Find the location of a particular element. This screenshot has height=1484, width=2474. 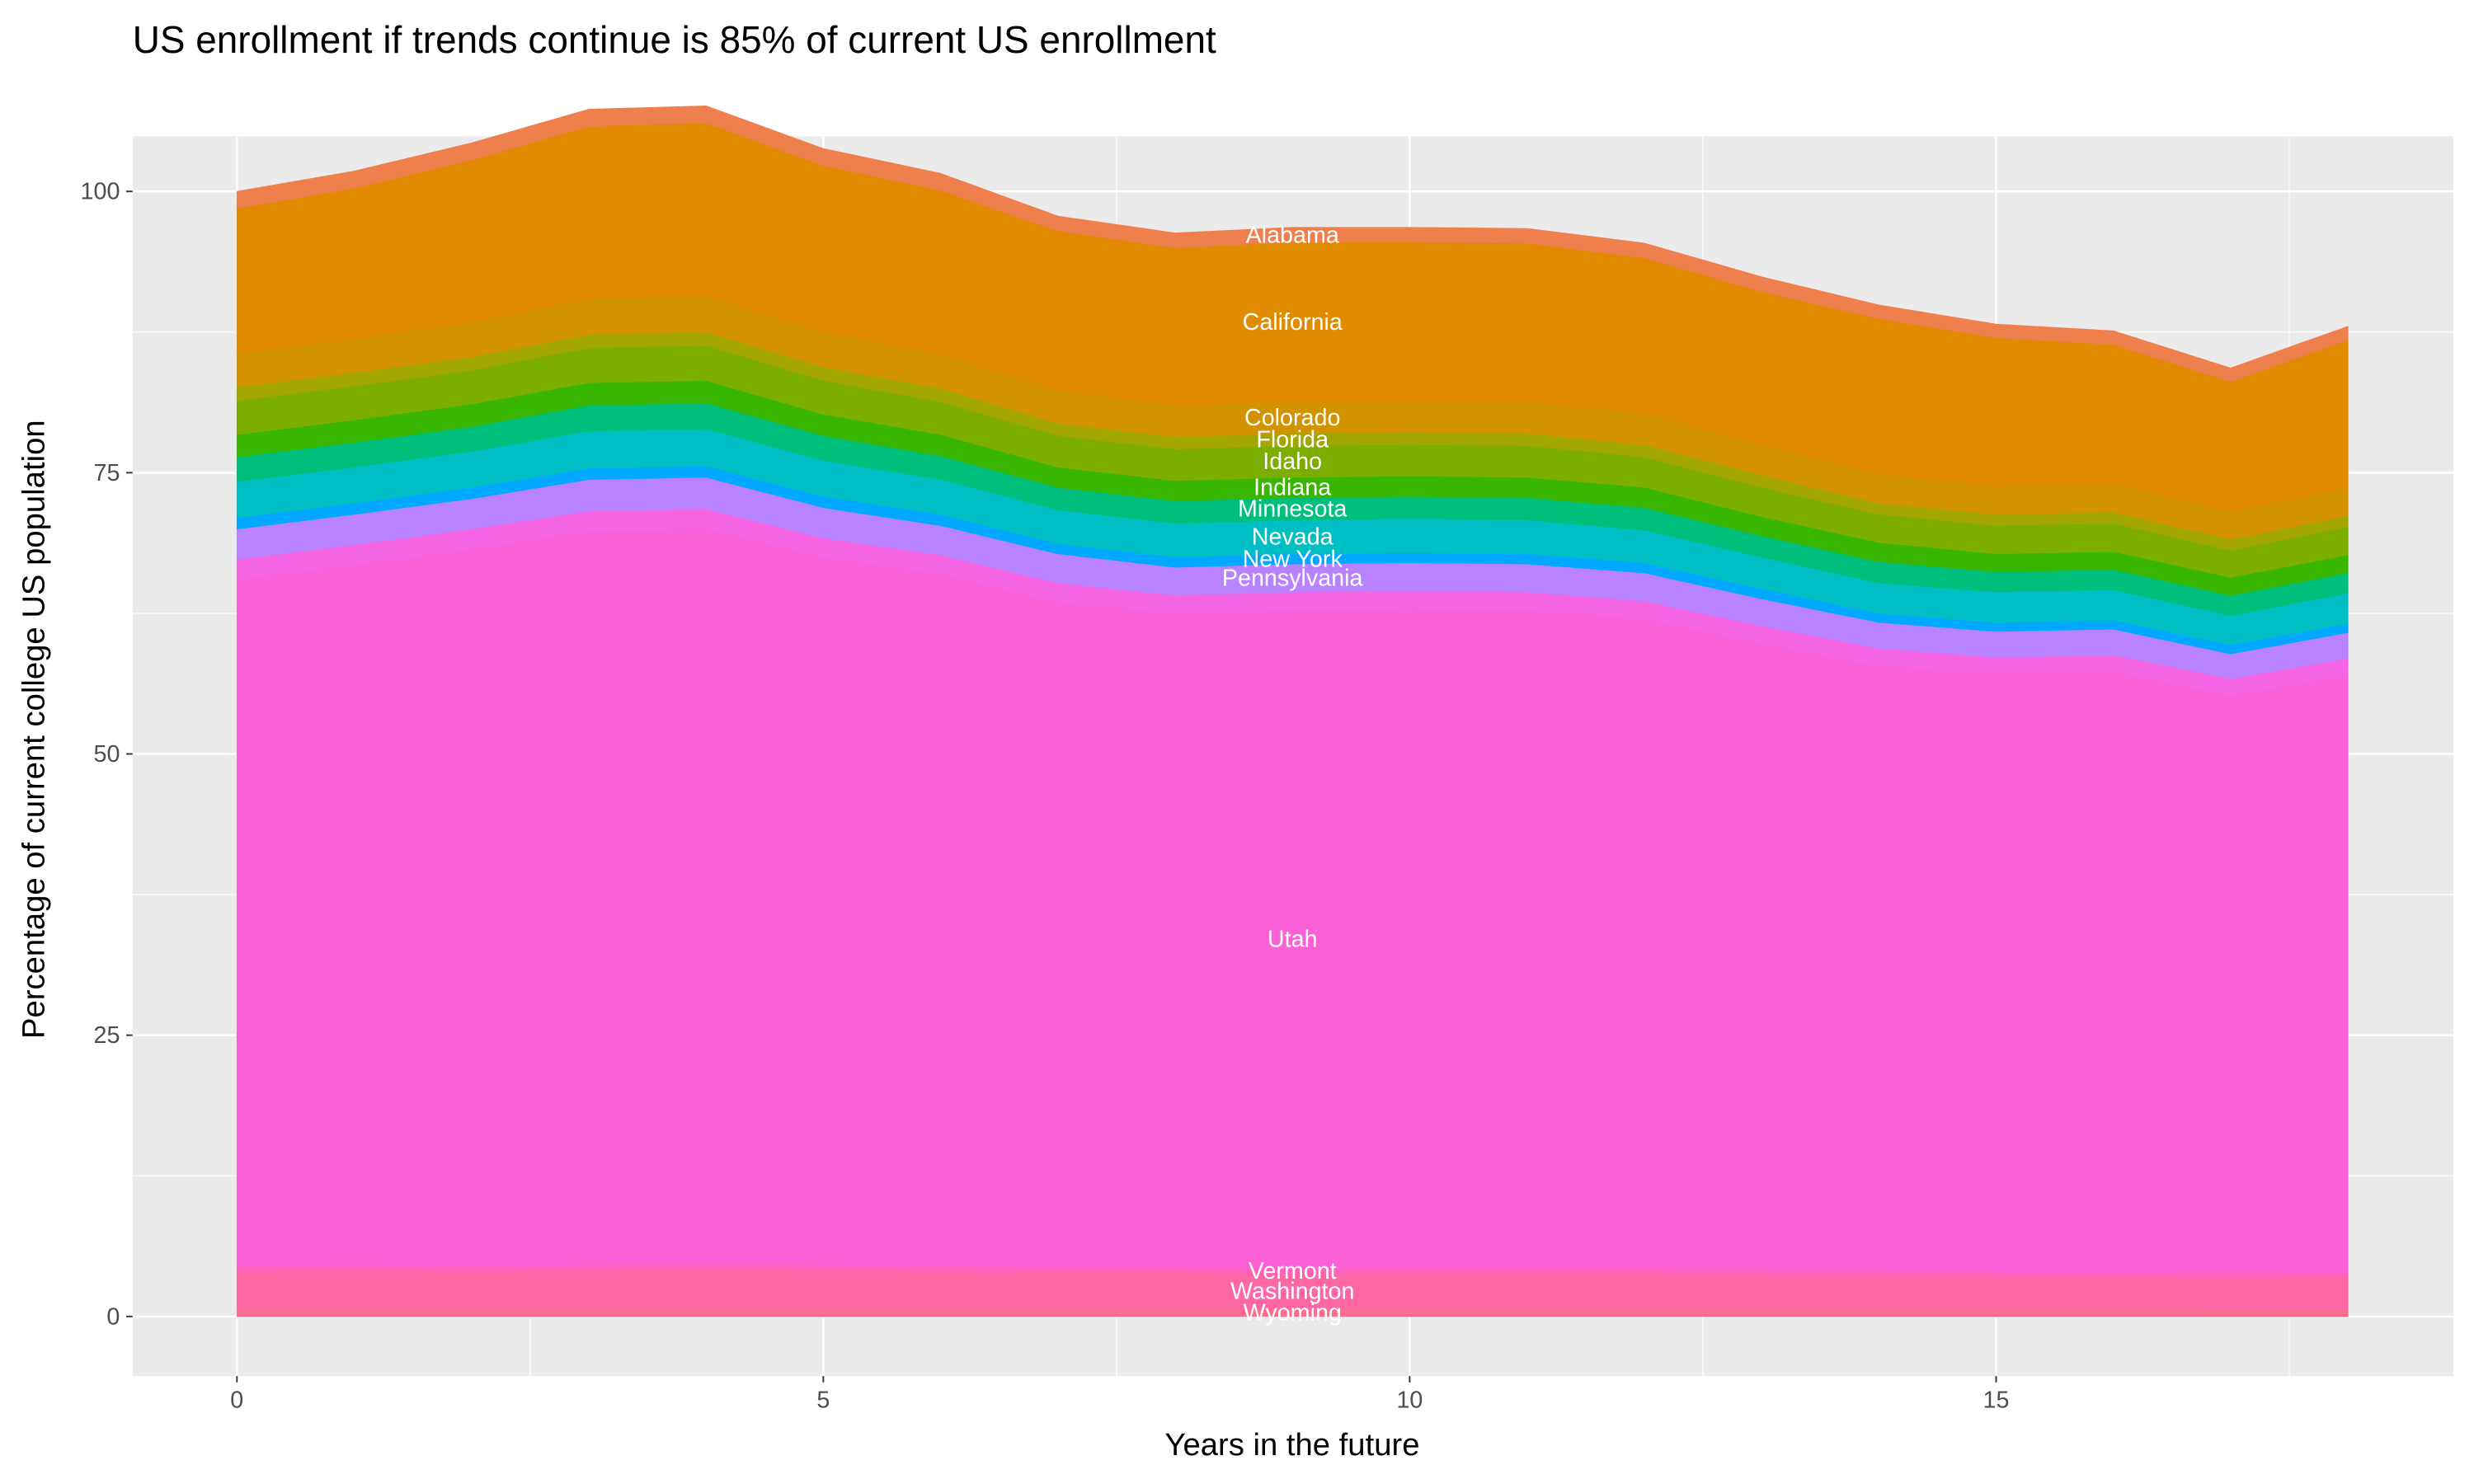

series-label: California is located at coordinates (1293, 322).